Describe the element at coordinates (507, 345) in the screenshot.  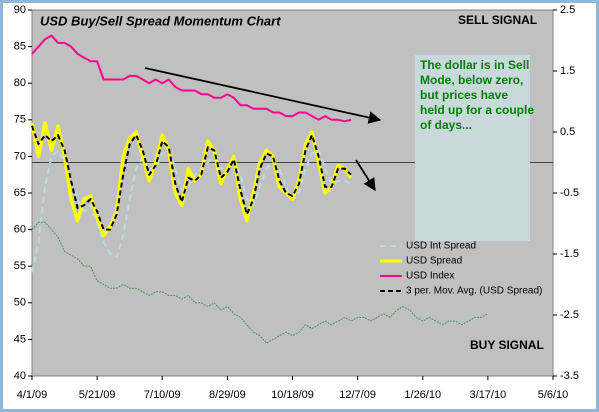
I see `buy-signal: BUY SIGNAL` at that location.